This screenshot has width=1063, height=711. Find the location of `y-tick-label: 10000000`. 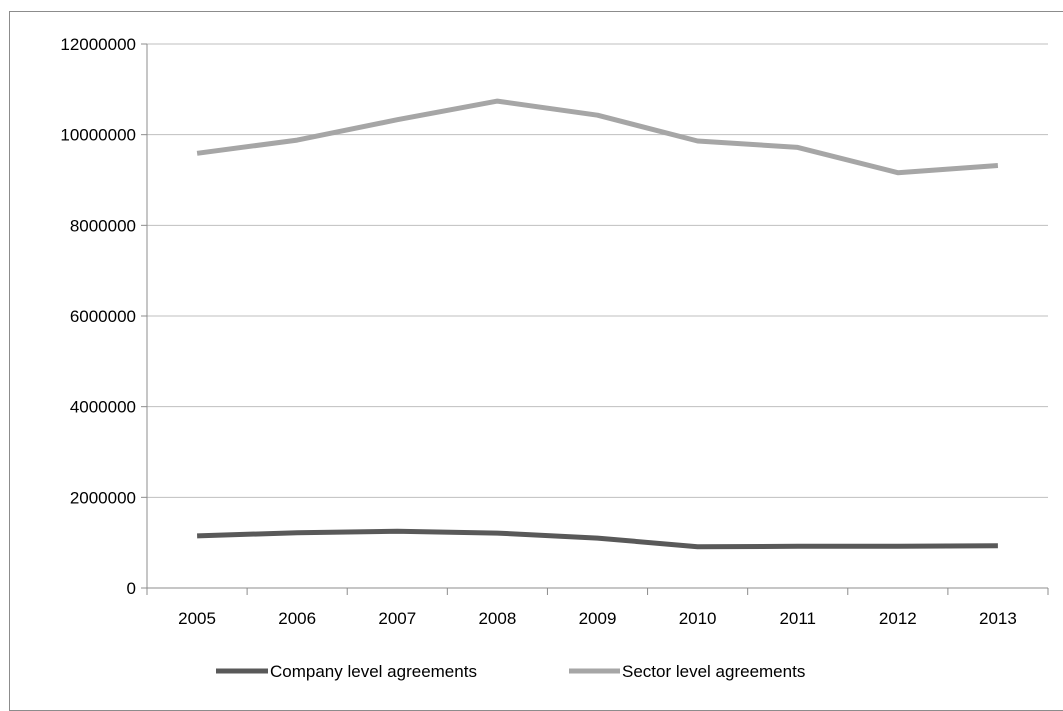

y-tick-label: 10000000 is located at coordinates (98, 135).